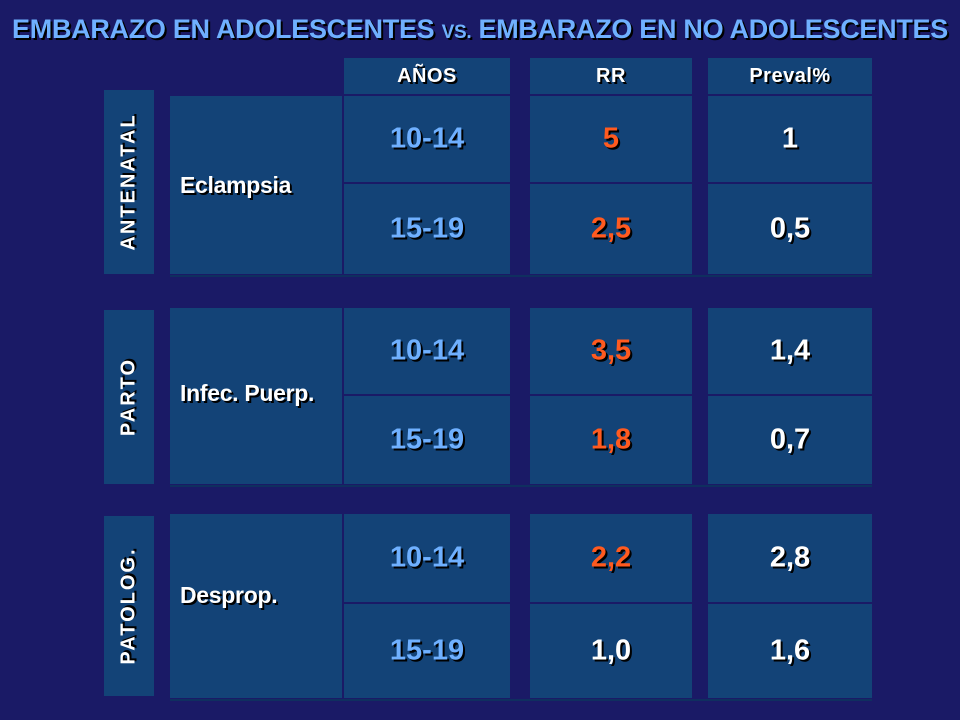 The height and width of the screenshot is (720, 960). What do you see at coordinates (247, 393) in the screenshot?
I see `condition-label-infec-puerp: Infec. Puerp.` at bounding box center [247, 393].